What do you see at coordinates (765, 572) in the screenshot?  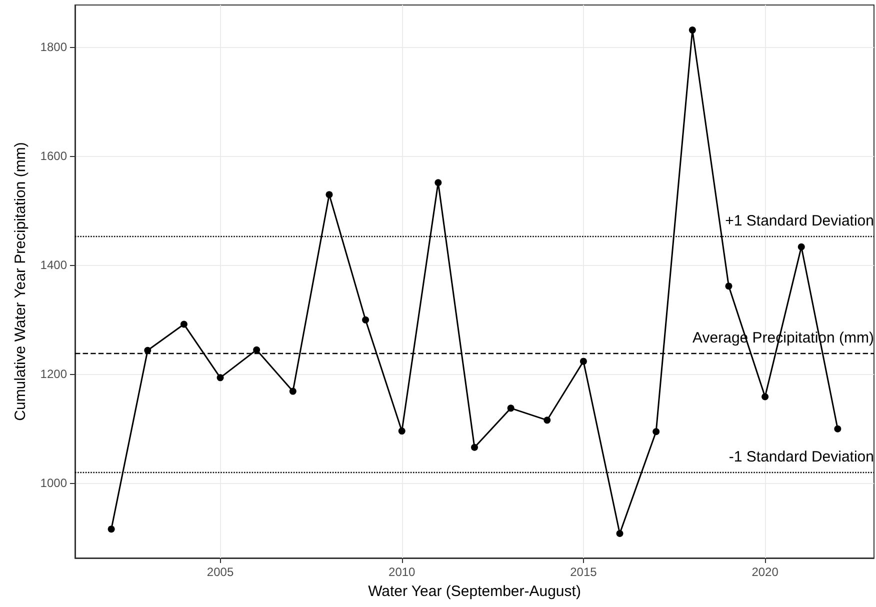 I see `x-tick-label: 2020` at bounding box center [765, 572].